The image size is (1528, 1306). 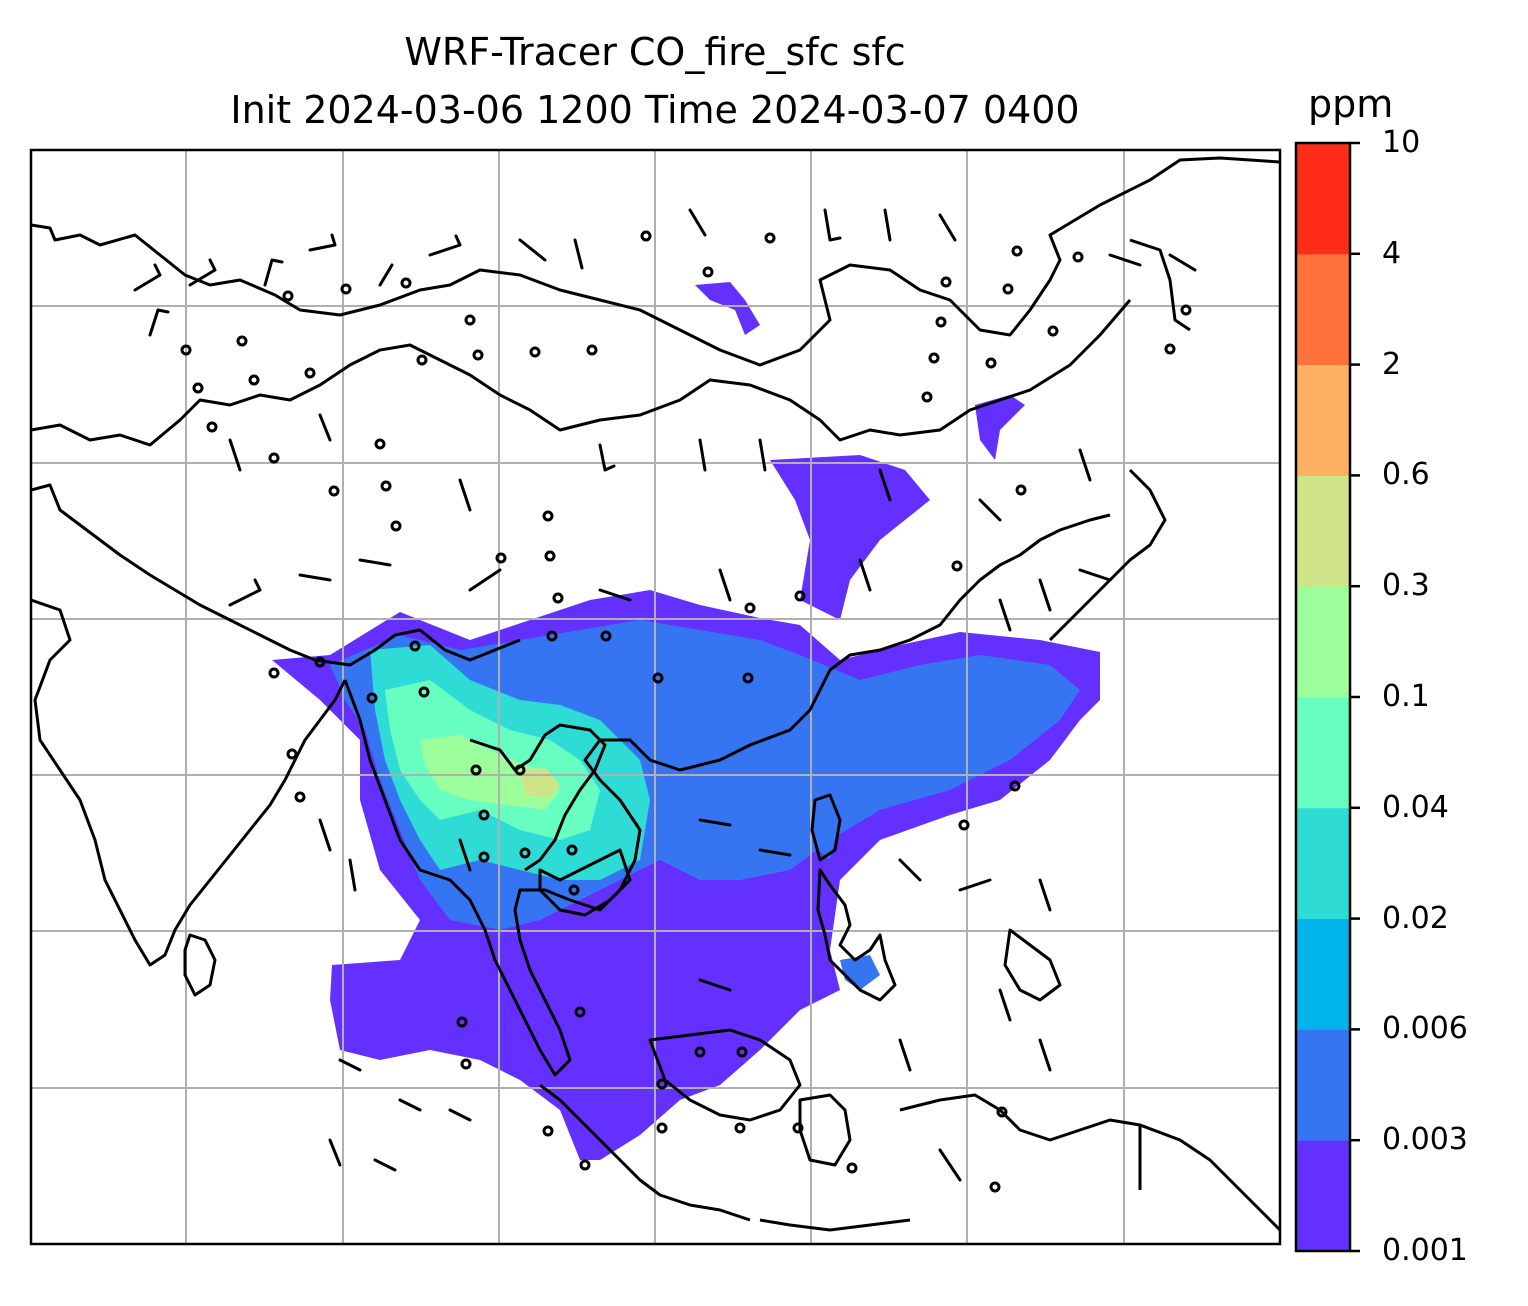 What do you see at coordinates (1406, 586) in the screenshot?
I see `colorbar-tick-label: 0.3` at bounding box center [1406, 586].